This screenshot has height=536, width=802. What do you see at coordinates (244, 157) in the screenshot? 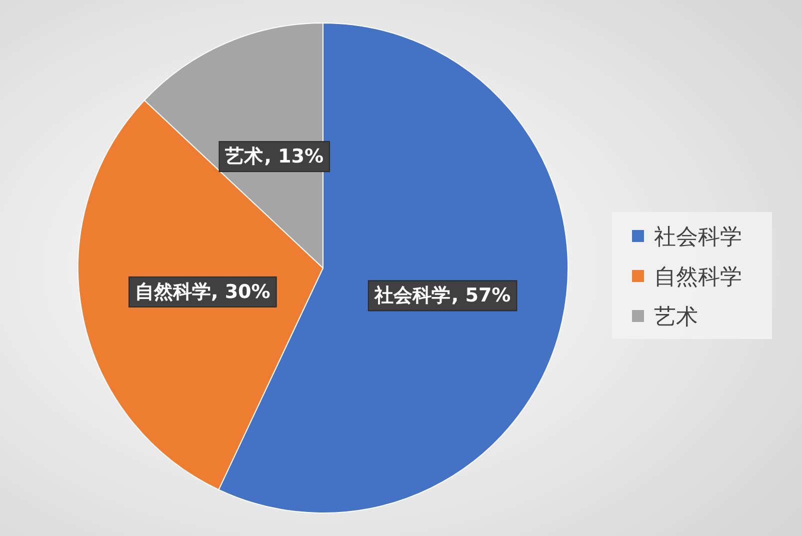
I see `slice-label: 艺术` at bounding box center [244, 157].